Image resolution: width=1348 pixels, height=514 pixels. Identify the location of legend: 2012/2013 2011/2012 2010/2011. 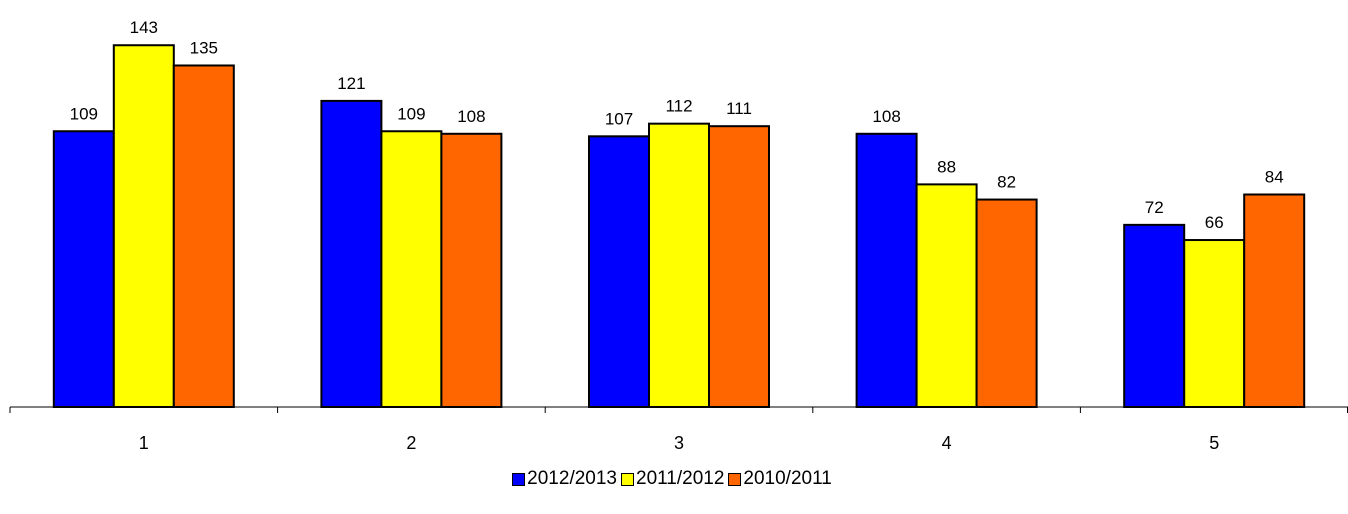
(674, 479).